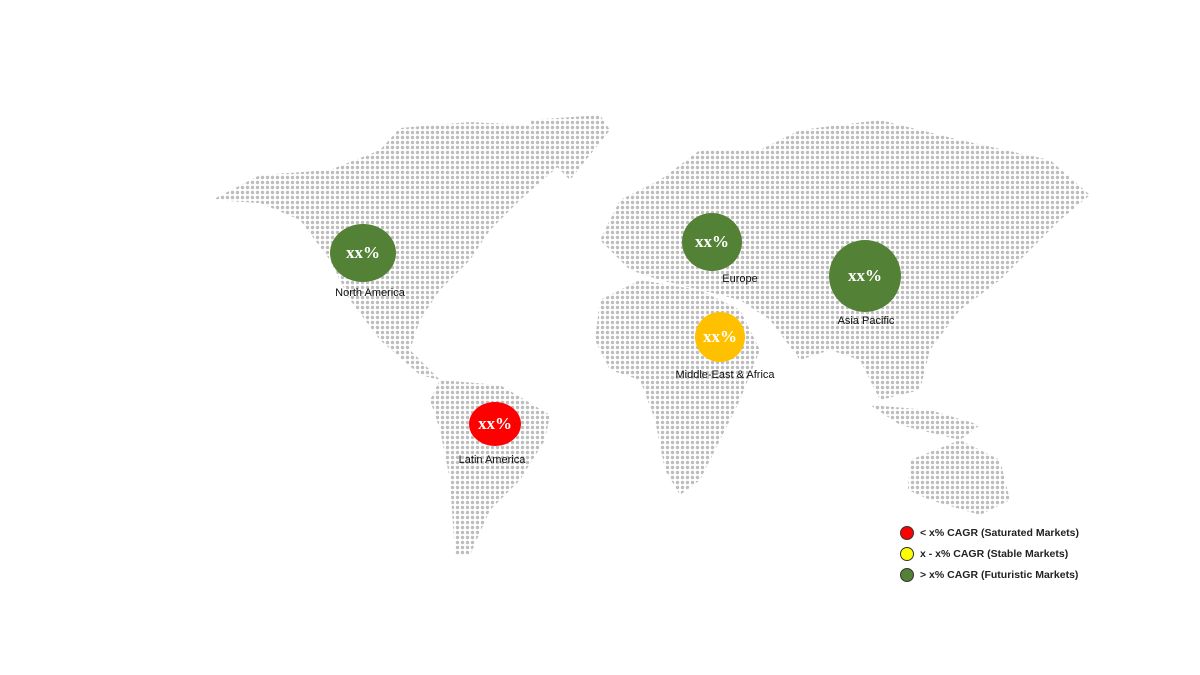  What do you see at coordinates (712, 242) in the screenshot?
I see `bubble-europe: xx%` at bounding box center [712, 242].